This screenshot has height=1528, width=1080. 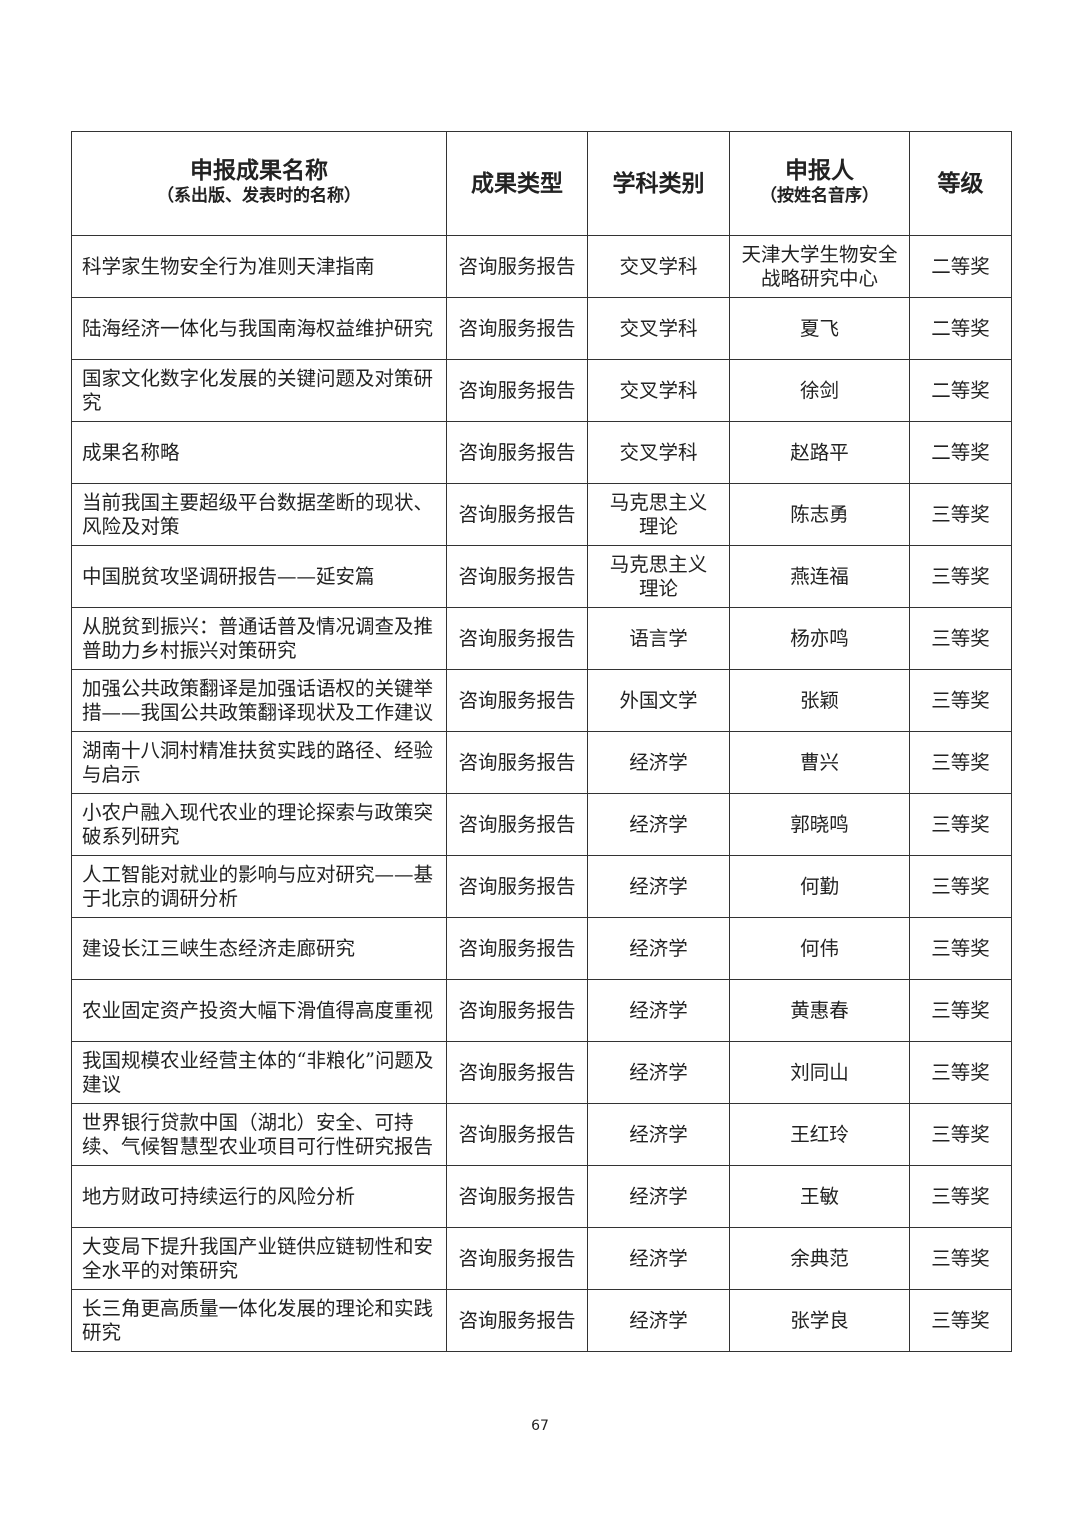 What do you see at coordinates (259, 700) in the screenshot?
I see `table-cell: 加强公共政策翻译是加强话语权的关键举措——我国公共政策翻译现状及工作建议` at bounding box center [259, 700].